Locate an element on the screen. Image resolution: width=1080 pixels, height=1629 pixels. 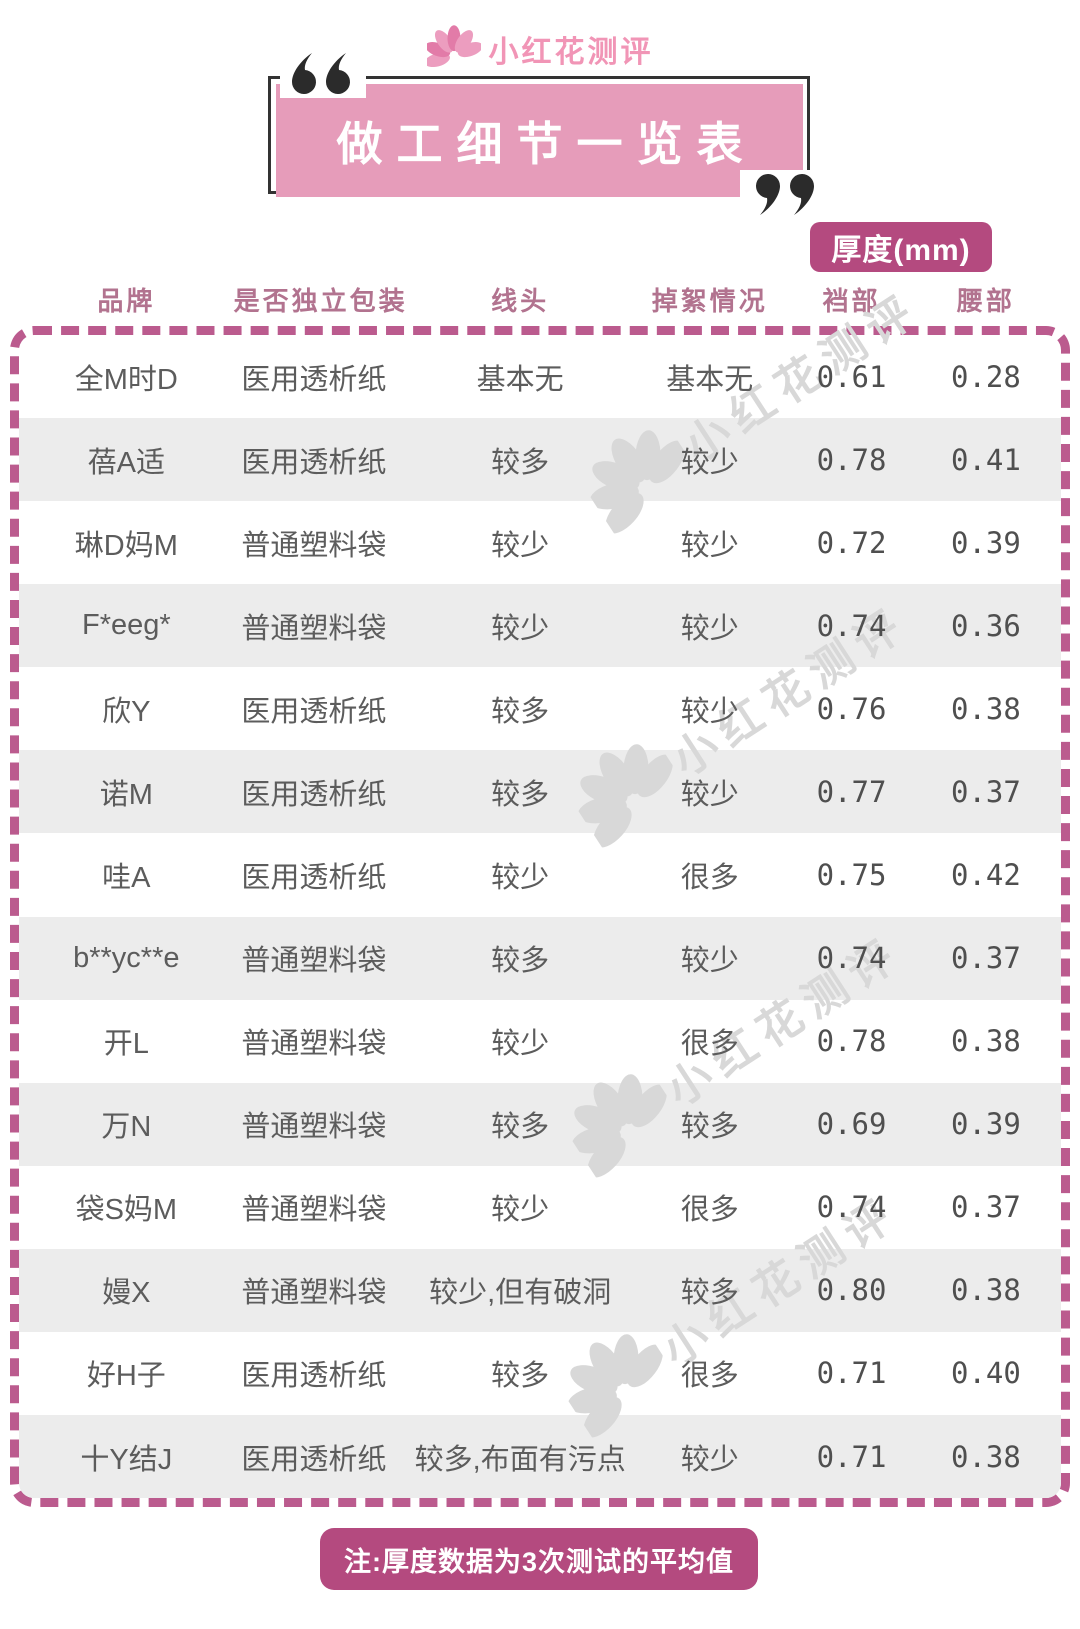
table-row: 全M时D 医用透析纸 基本无 基本无 0.61 0.28 is located at coordinates (540, 376).